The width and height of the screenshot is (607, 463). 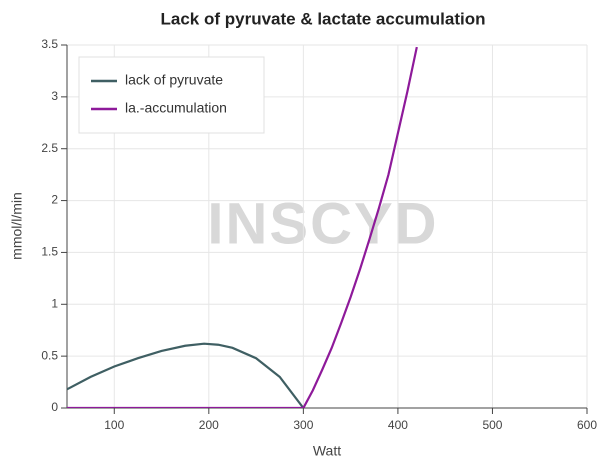 I want to click on y-tick-label: 1, so click(x=54, y=303).